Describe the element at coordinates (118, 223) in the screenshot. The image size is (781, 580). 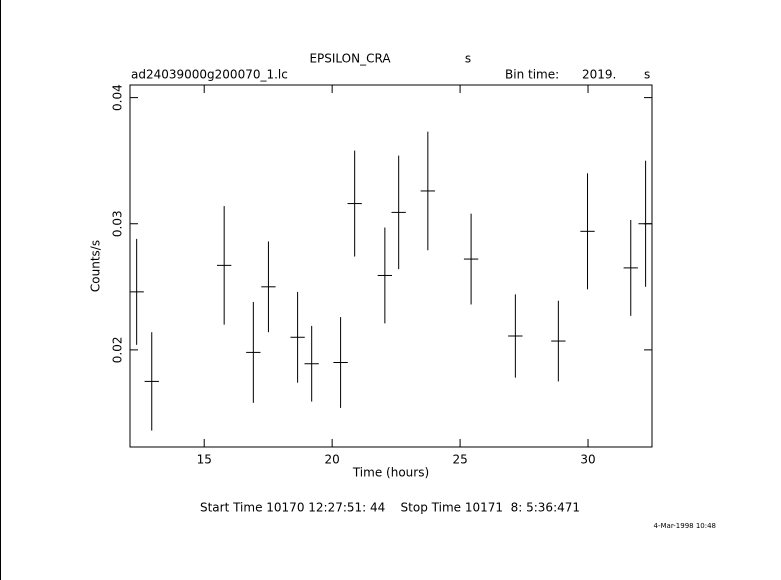
I see `y-tick-label: 0.03` at that location.